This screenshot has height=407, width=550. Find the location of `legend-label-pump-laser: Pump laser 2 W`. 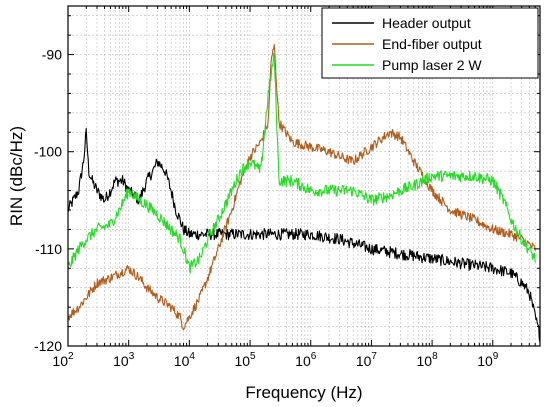

legend-label-pump-laser: Pump laser 2 W is located at coordinates (432, 65).